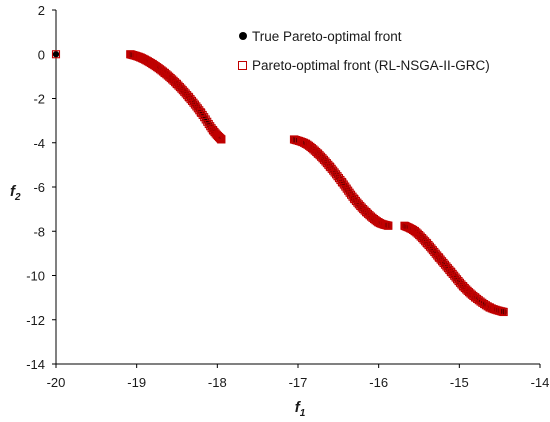 The width and height of the screenshot is (550, 422). I want to click on y-tick-label: -10, so click(35, 276).